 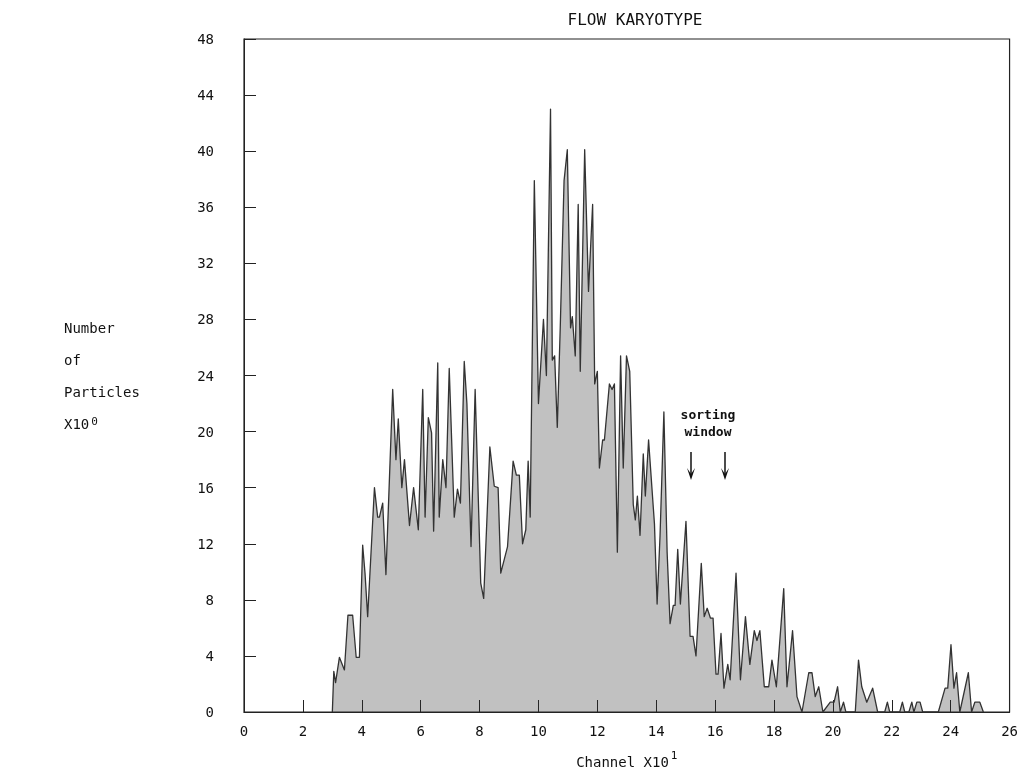 I want to click on y-tick-label: 8, so click(x=209, y=599).